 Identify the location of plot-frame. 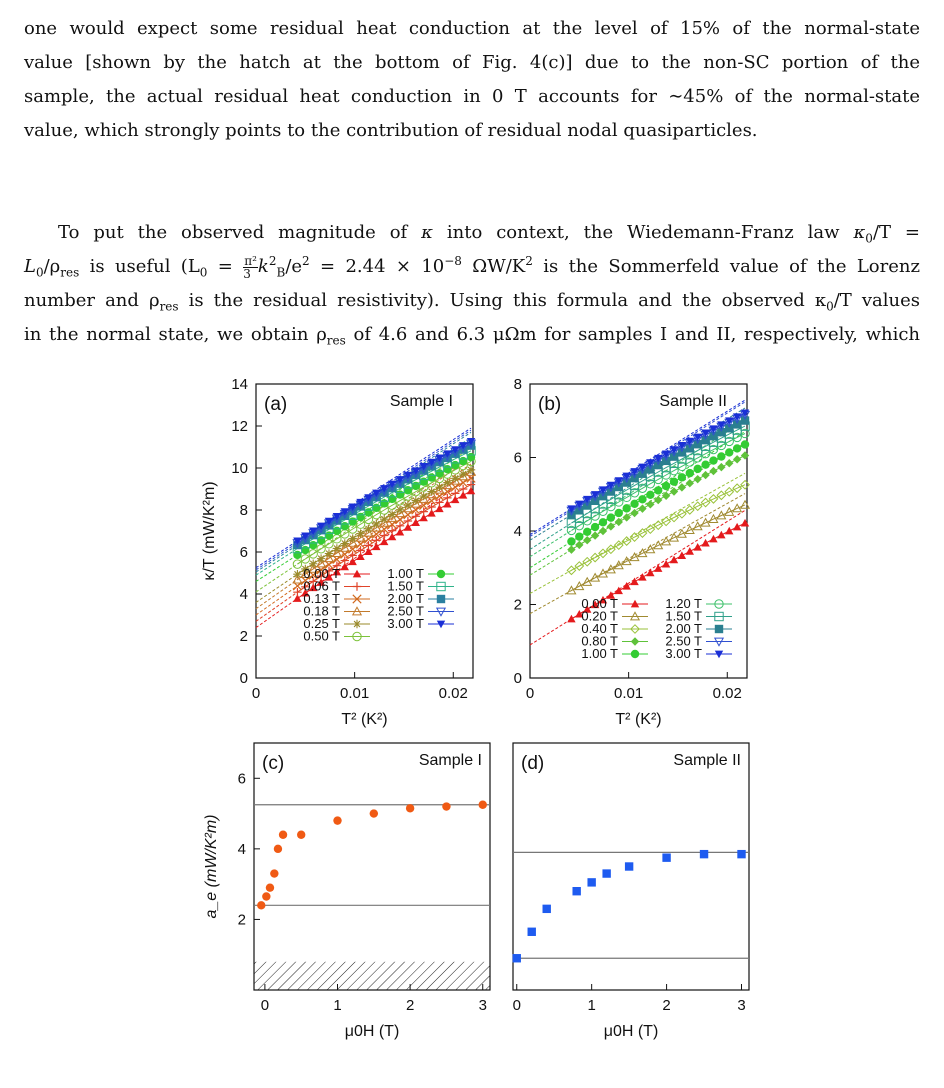
(372, 866).